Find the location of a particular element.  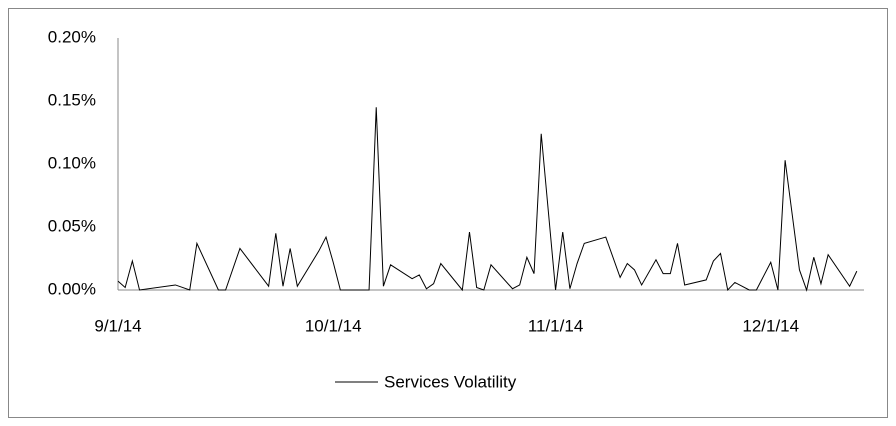

x-tick-label: 10/1/14 is located at coordinates (333, 325).